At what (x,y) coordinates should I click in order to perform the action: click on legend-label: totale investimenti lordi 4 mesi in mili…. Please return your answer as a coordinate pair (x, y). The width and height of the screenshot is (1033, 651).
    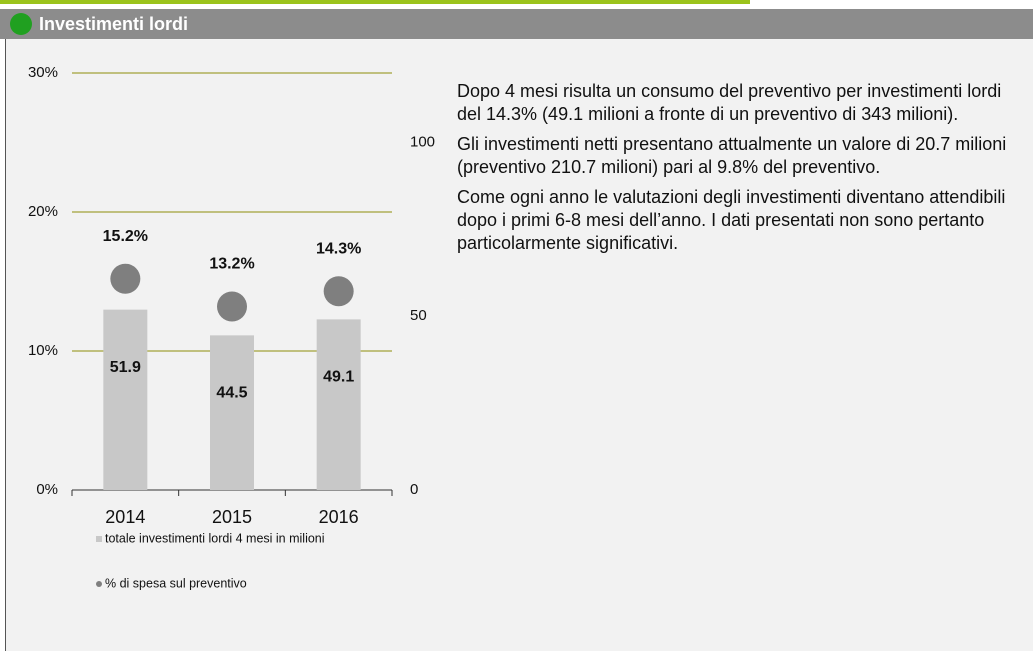
    Looking at the image, I should click on (215, 538).